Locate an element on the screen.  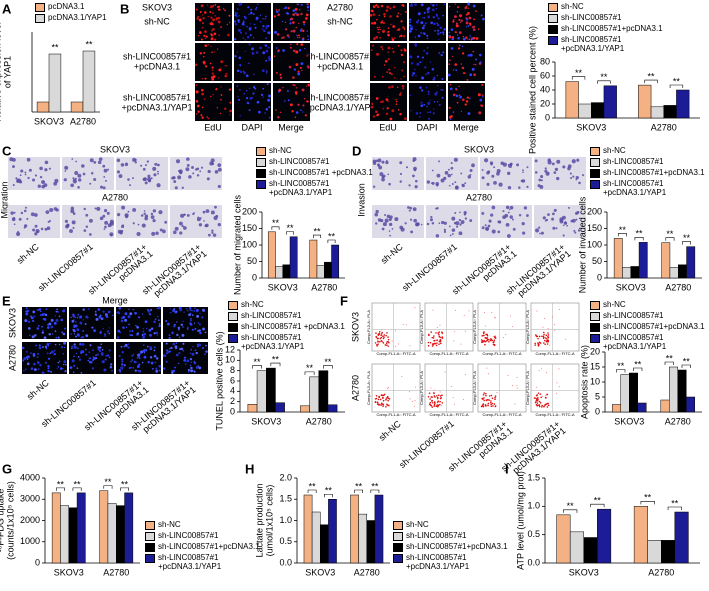
legend-entry: pcDNA3.1 is located at coordinates (94, 7).